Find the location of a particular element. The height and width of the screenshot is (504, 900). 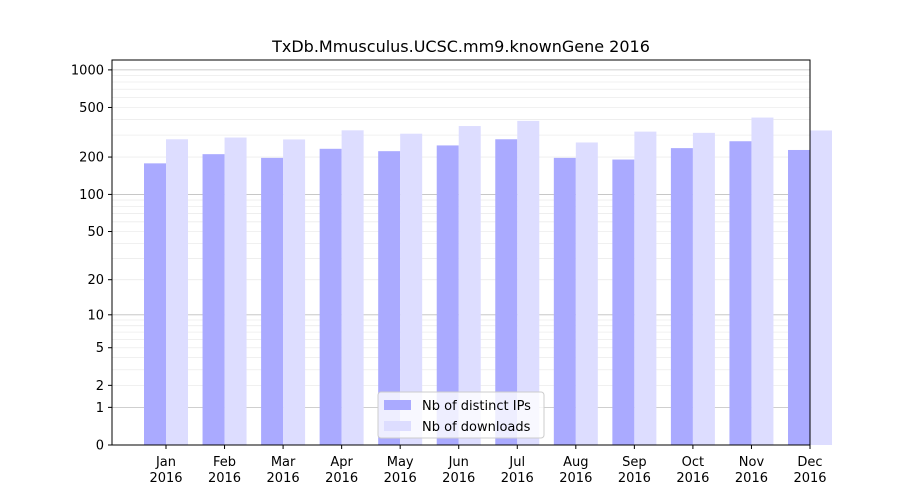

x-tick-label-month: Jun is located at coordinates (458, 462).